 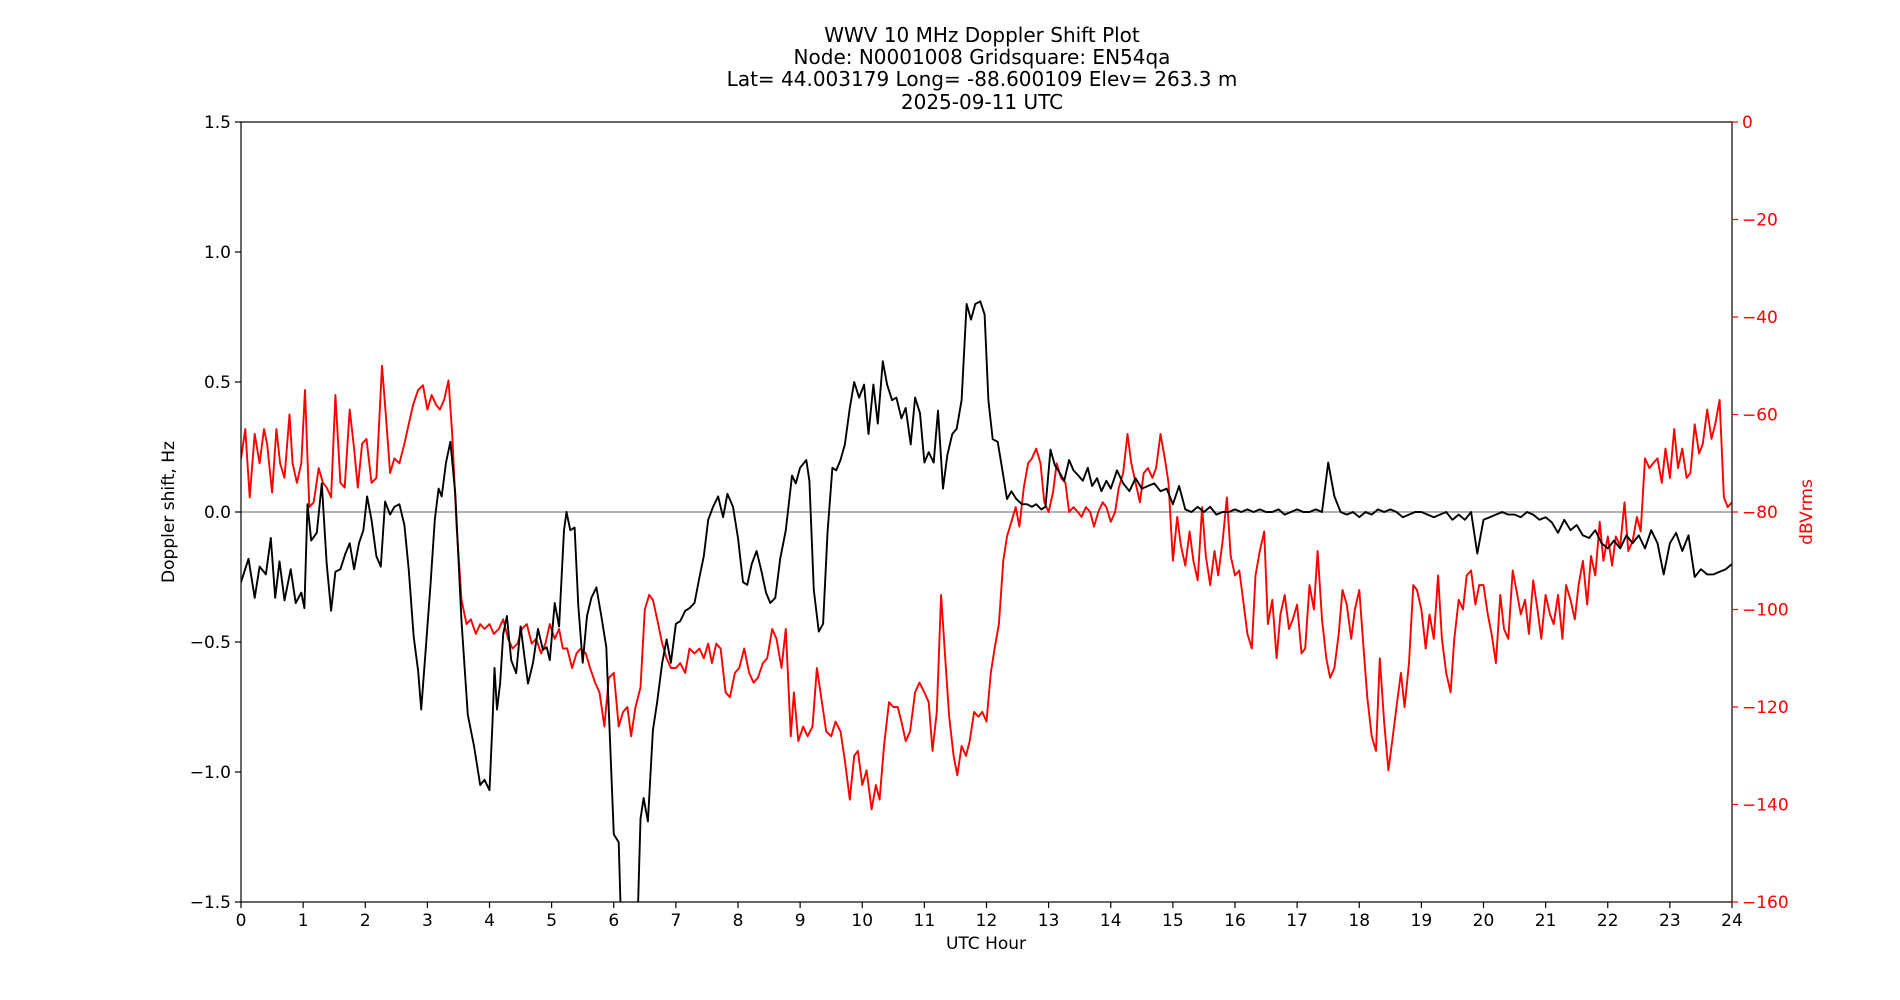 I want to click on y-left-tick-label: 1.0, so click(x=217, y=253).